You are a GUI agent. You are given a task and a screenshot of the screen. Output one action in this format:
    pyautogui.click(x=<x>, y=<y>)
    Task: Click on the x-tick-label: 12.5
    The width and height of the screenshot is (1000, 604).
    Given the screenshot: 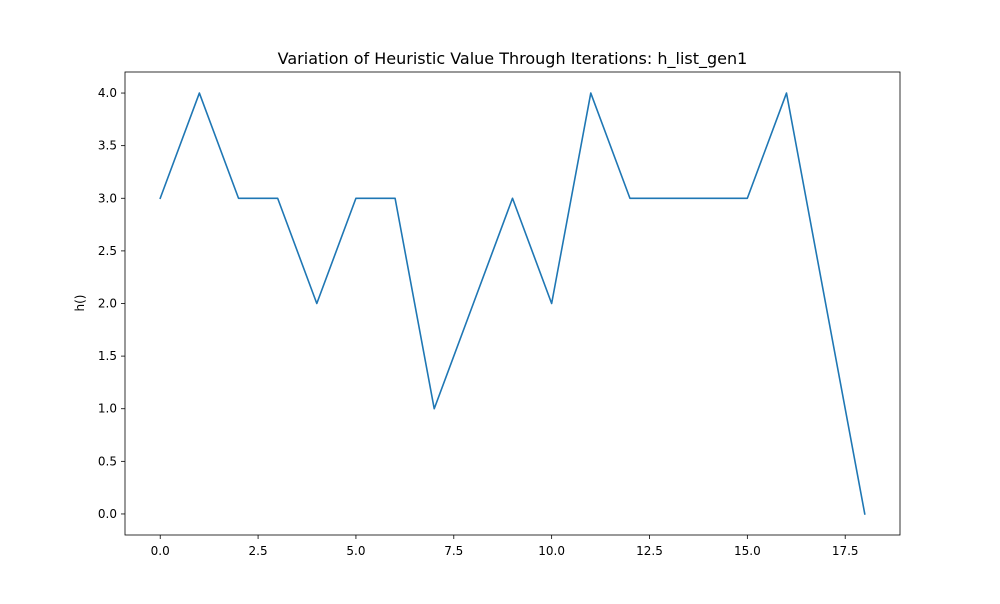 What is the action you would take?
    pyautogui.click(x=649, y=551)
    